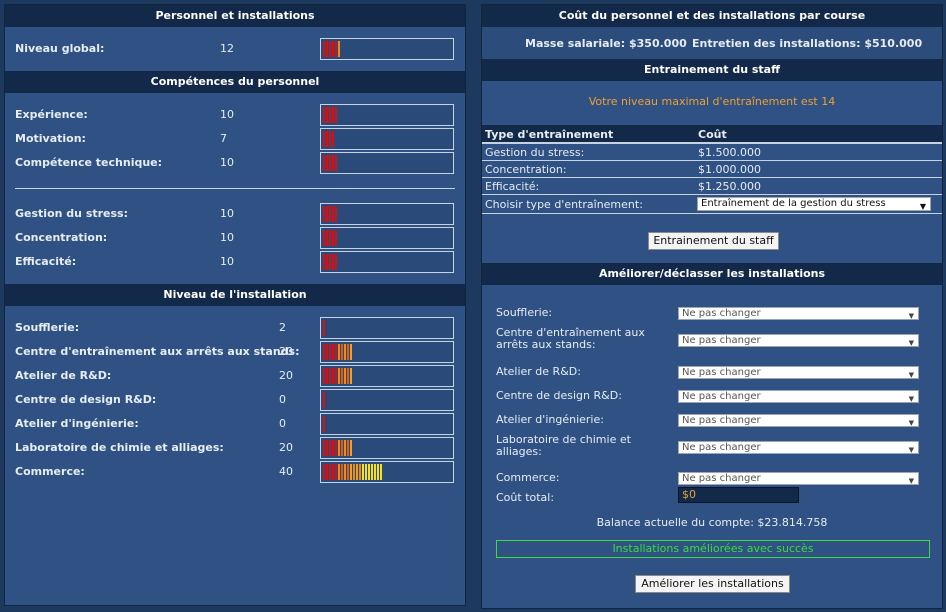 The image size is (946, 612). Describe the element at coordinates (235, 139) in the screenshot. I see `skill-motivation-row: Motivation: 7` at that location.